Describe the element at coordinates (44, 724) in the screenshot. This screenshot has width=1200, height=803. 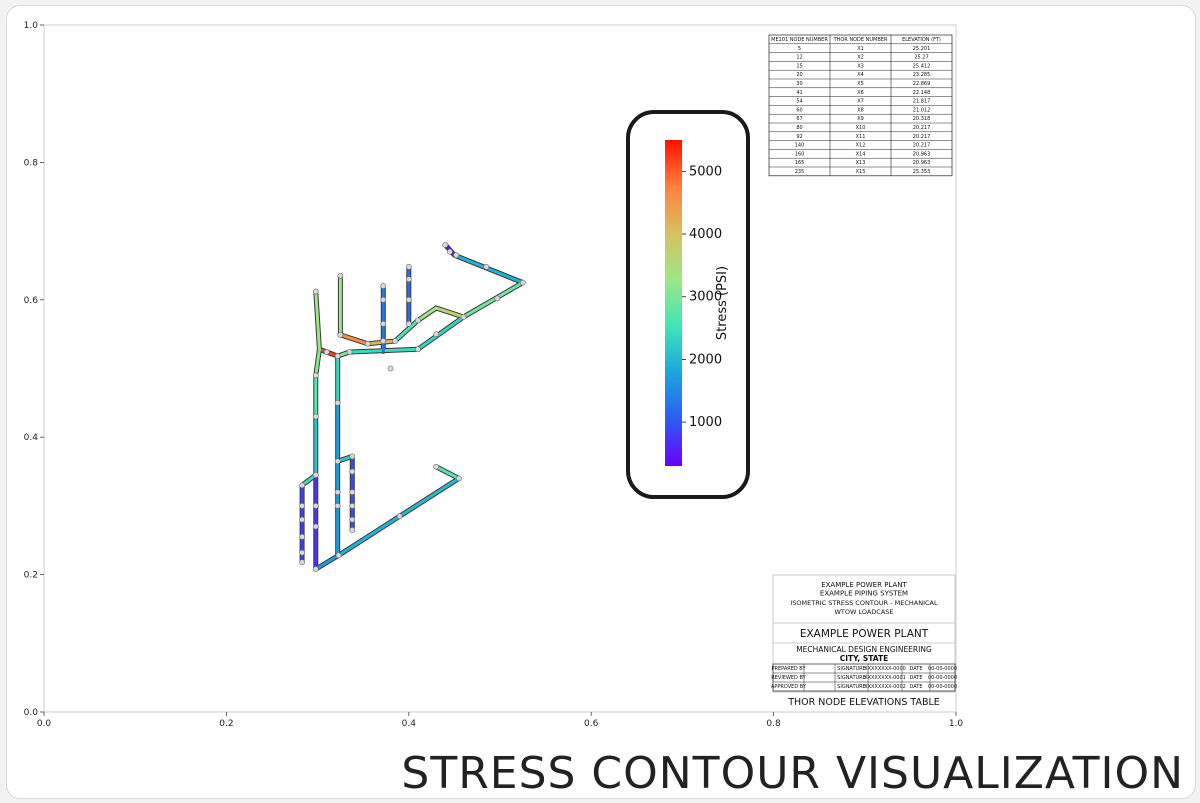
I see `x-tick-label: 0.0` at that location.